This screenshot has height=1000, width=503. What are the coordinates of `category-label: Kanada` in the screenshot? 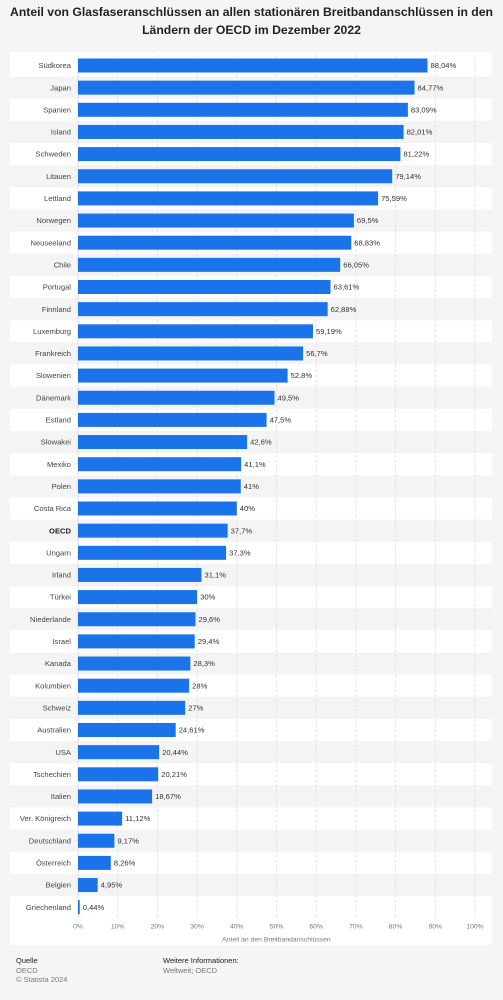 It's located at (58, 663).